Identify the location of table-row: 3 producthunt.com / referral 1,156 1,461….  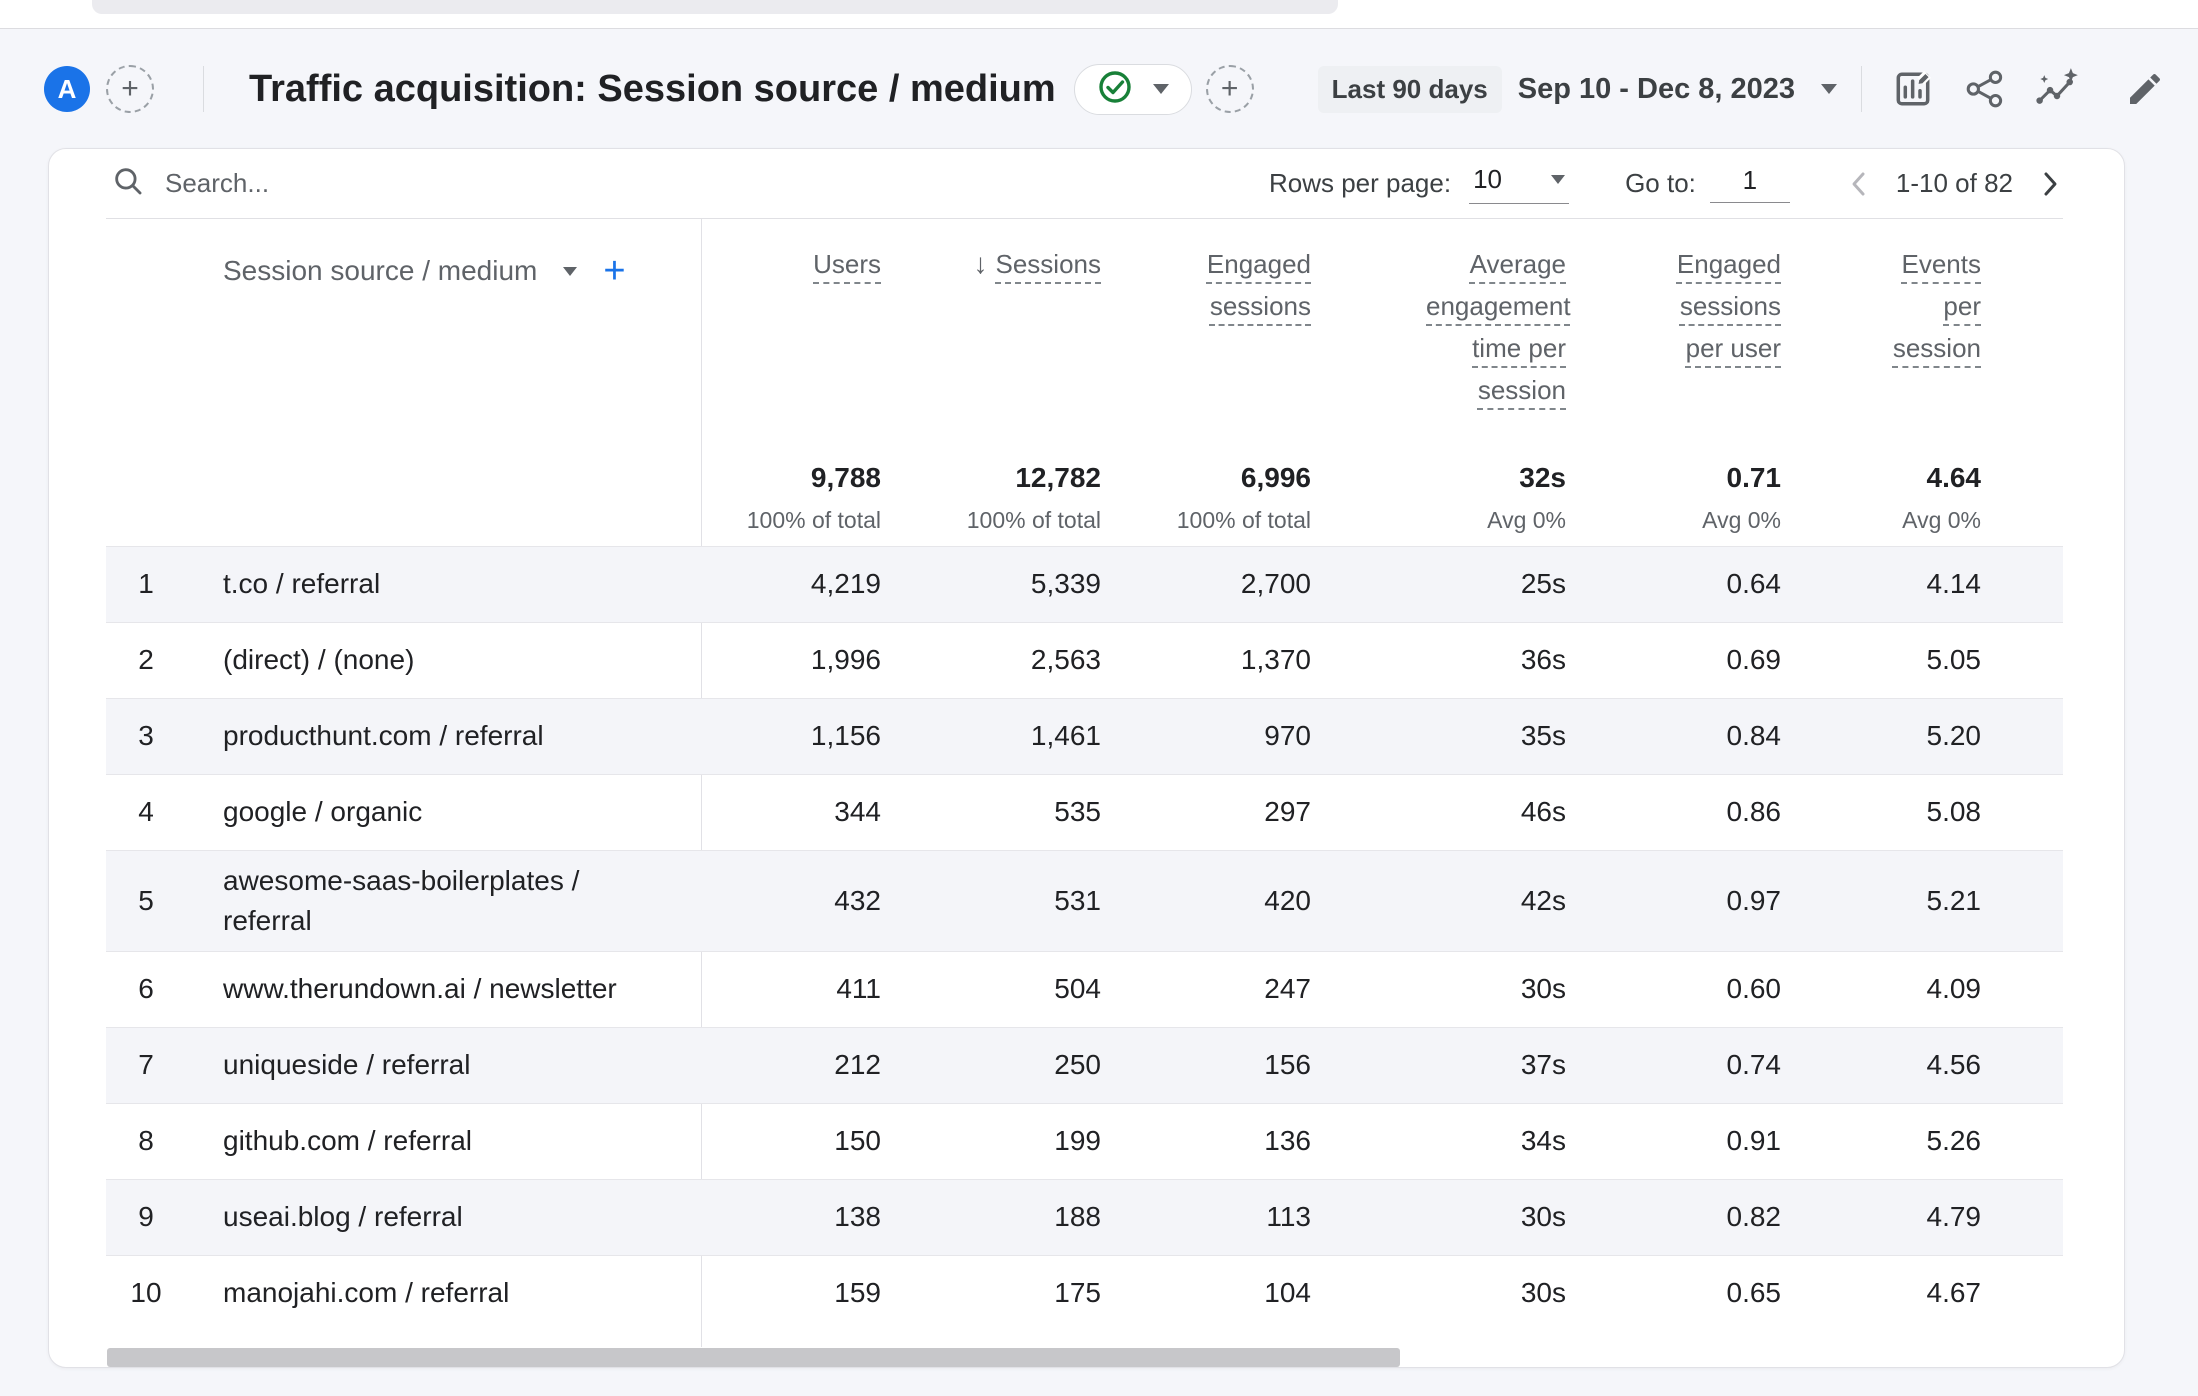
(1084, 736).